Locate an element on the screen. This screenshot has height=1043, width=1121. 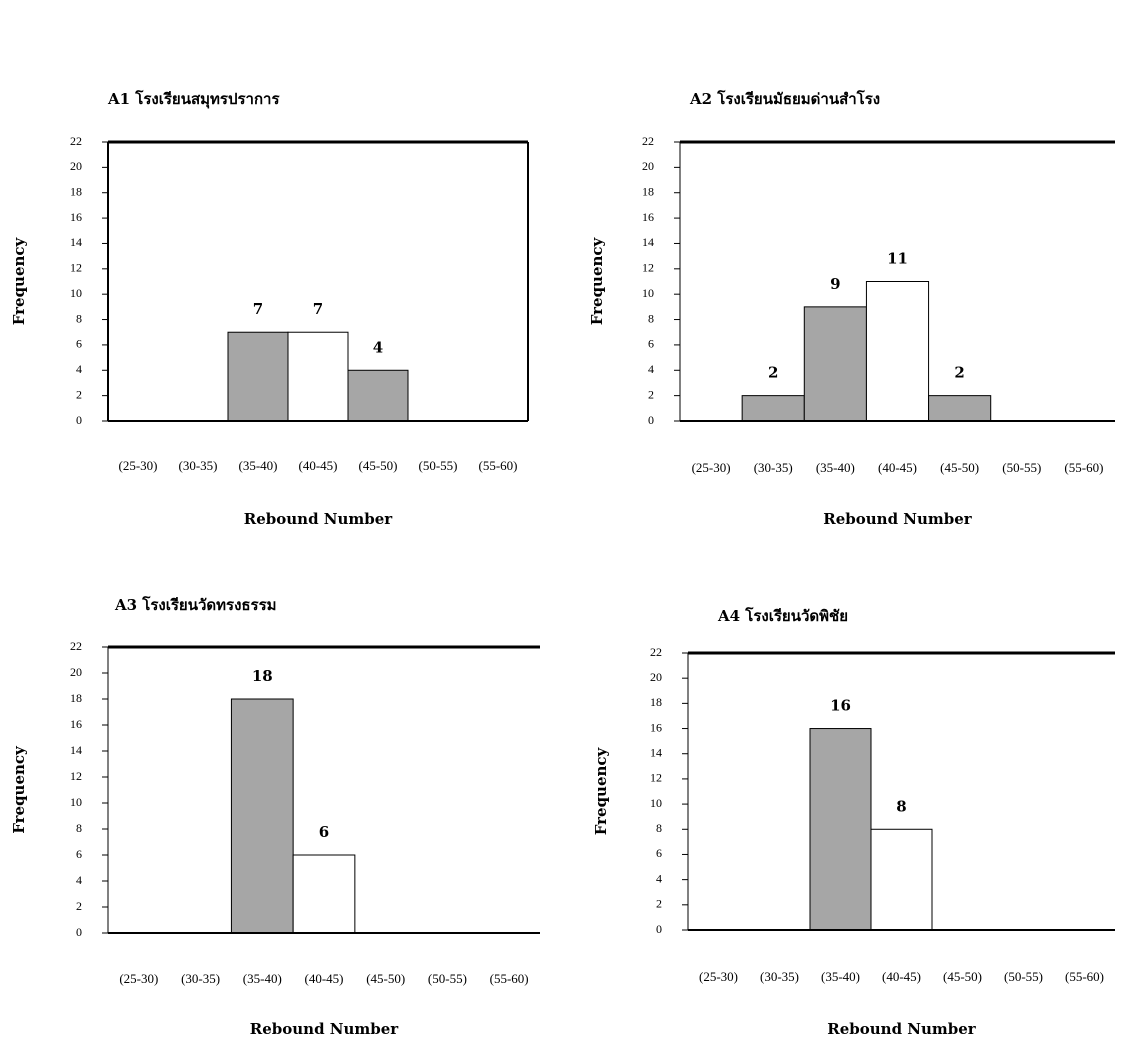
chart-title: A2 โรงเรียนมัธยมด่านสำโรง is located at coordinates (784, 98).